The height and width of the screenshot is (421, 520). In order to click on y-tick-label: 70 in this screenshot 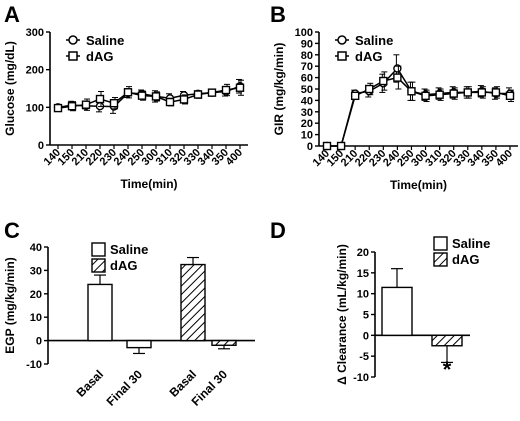, I will do `click(307, 67)`.